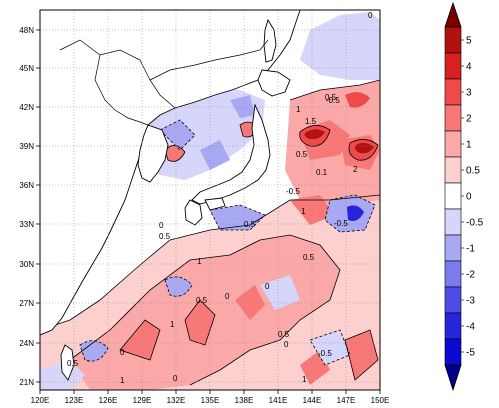 The height and width of the screenshot is (408, 499). What do you see at coordinates (178, 286) in the screenshot?
I see `negative-patch-27n-130e` at bounding box center [178, 286].